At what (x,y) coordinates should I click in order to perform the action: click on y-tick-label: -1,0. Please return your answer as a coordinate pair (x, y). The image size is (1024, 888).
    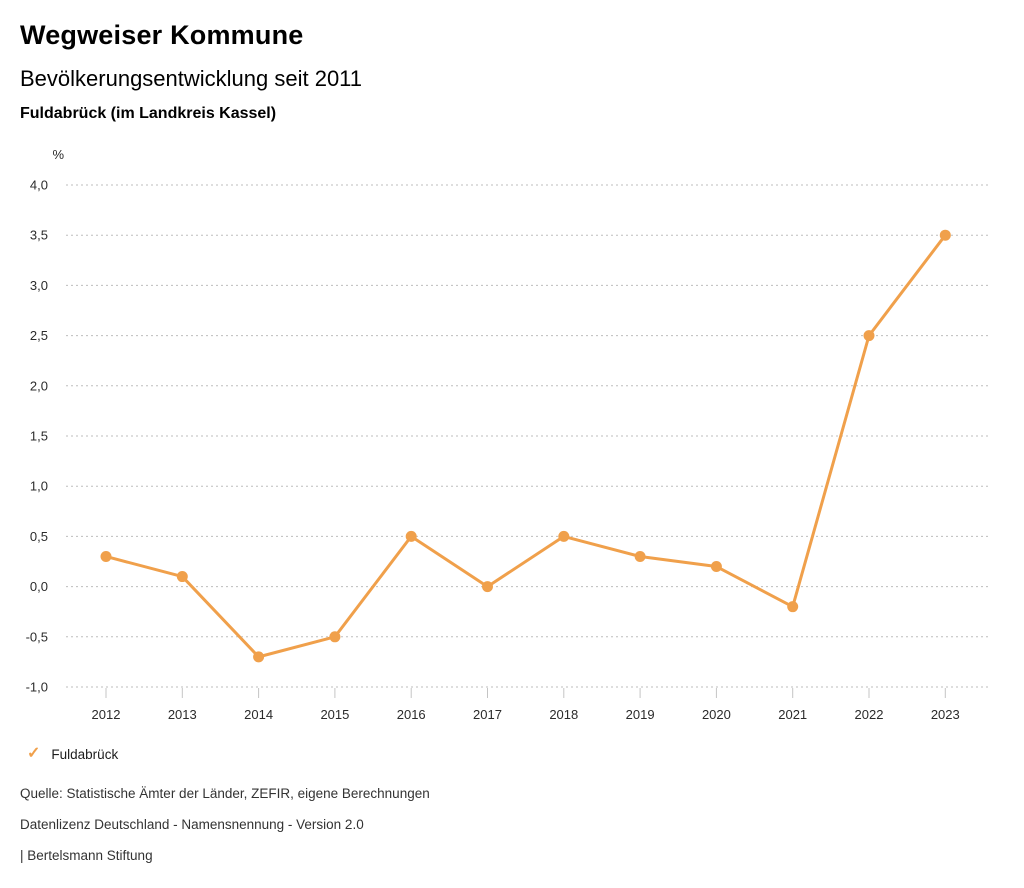
    Looking at the image, I should click on (37, 687).